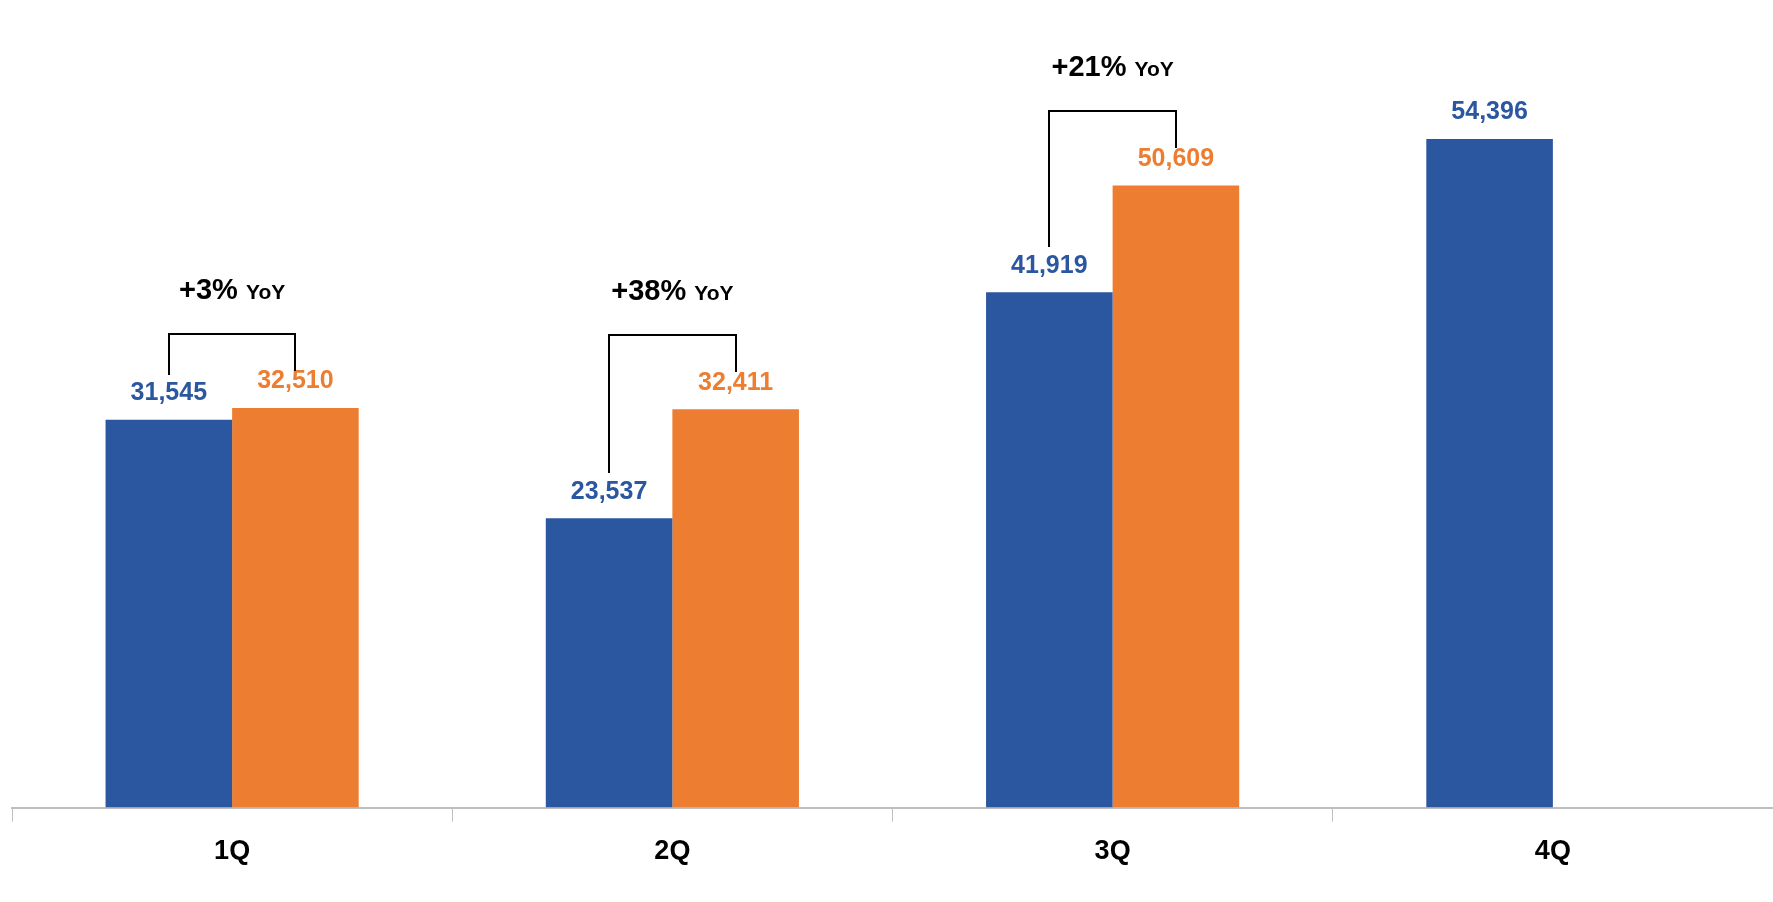 The height and width of the screenshot is (902, 1773). Describe the element at coordinates (295, 379) in the screenshot. I see `data-label: 32,510` at that location.